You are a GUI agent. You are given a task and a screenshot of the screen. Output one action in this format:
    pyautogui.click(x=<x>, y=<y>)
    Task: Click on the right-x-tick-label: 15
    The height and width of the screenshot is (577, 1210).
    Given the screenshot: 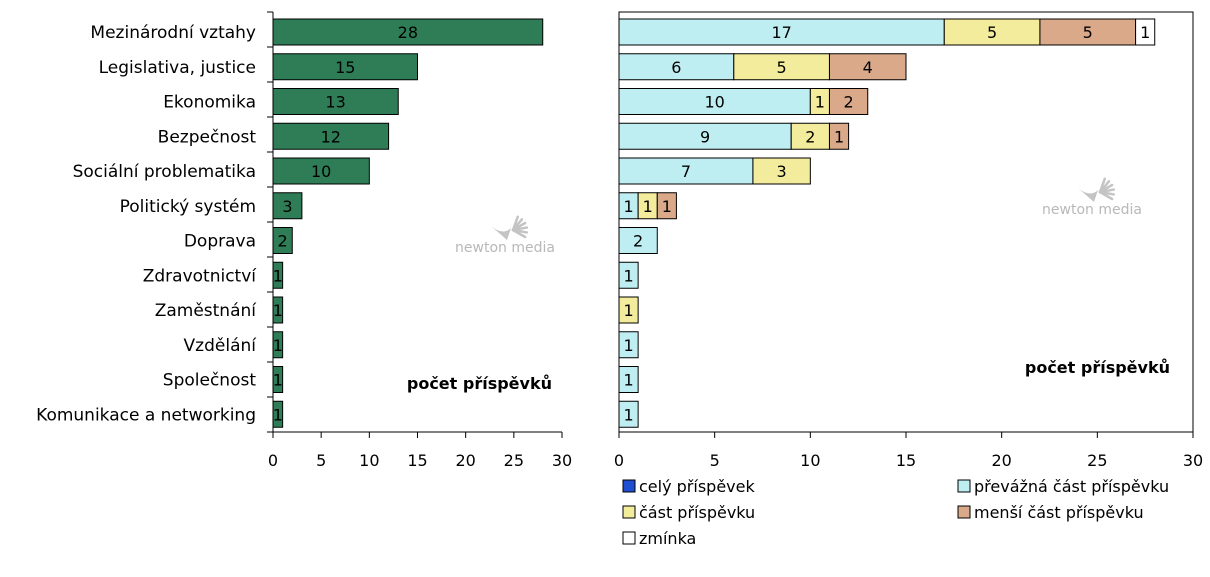 What is the action you would take?
    pyautogui.click(x=906, y=460)
    